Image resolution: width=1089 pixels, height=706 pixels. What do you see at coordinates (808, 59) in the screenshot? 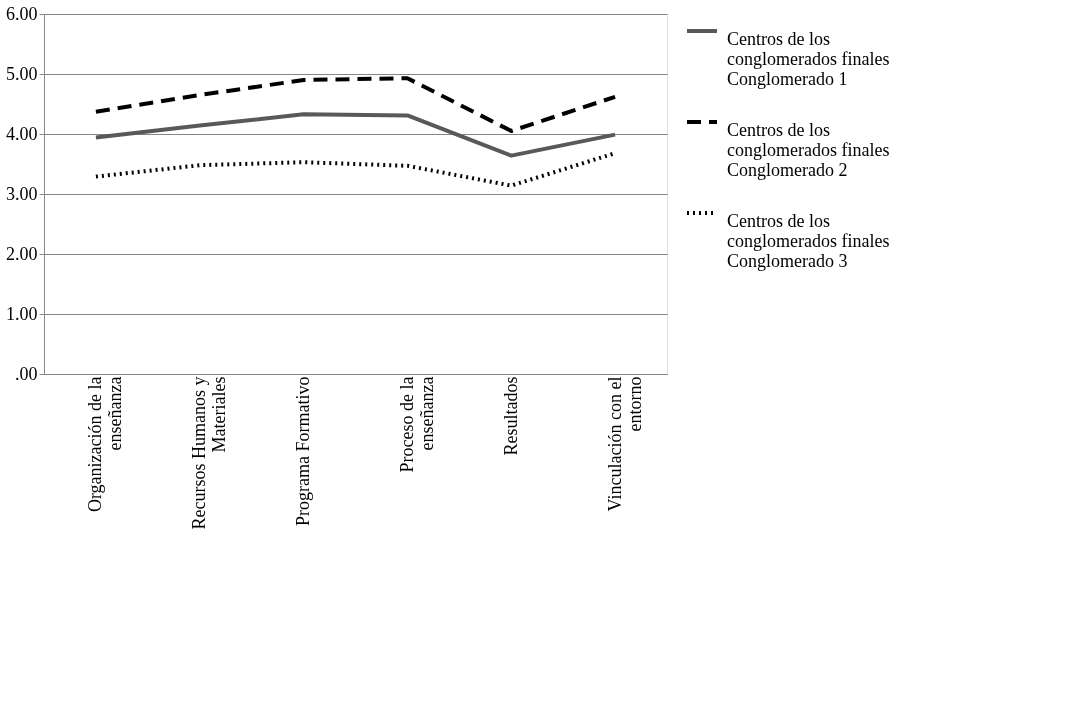
I see `legend-label: Centros de los conglomerados finales Conglomerado 1` at bounding box center [808, 59].